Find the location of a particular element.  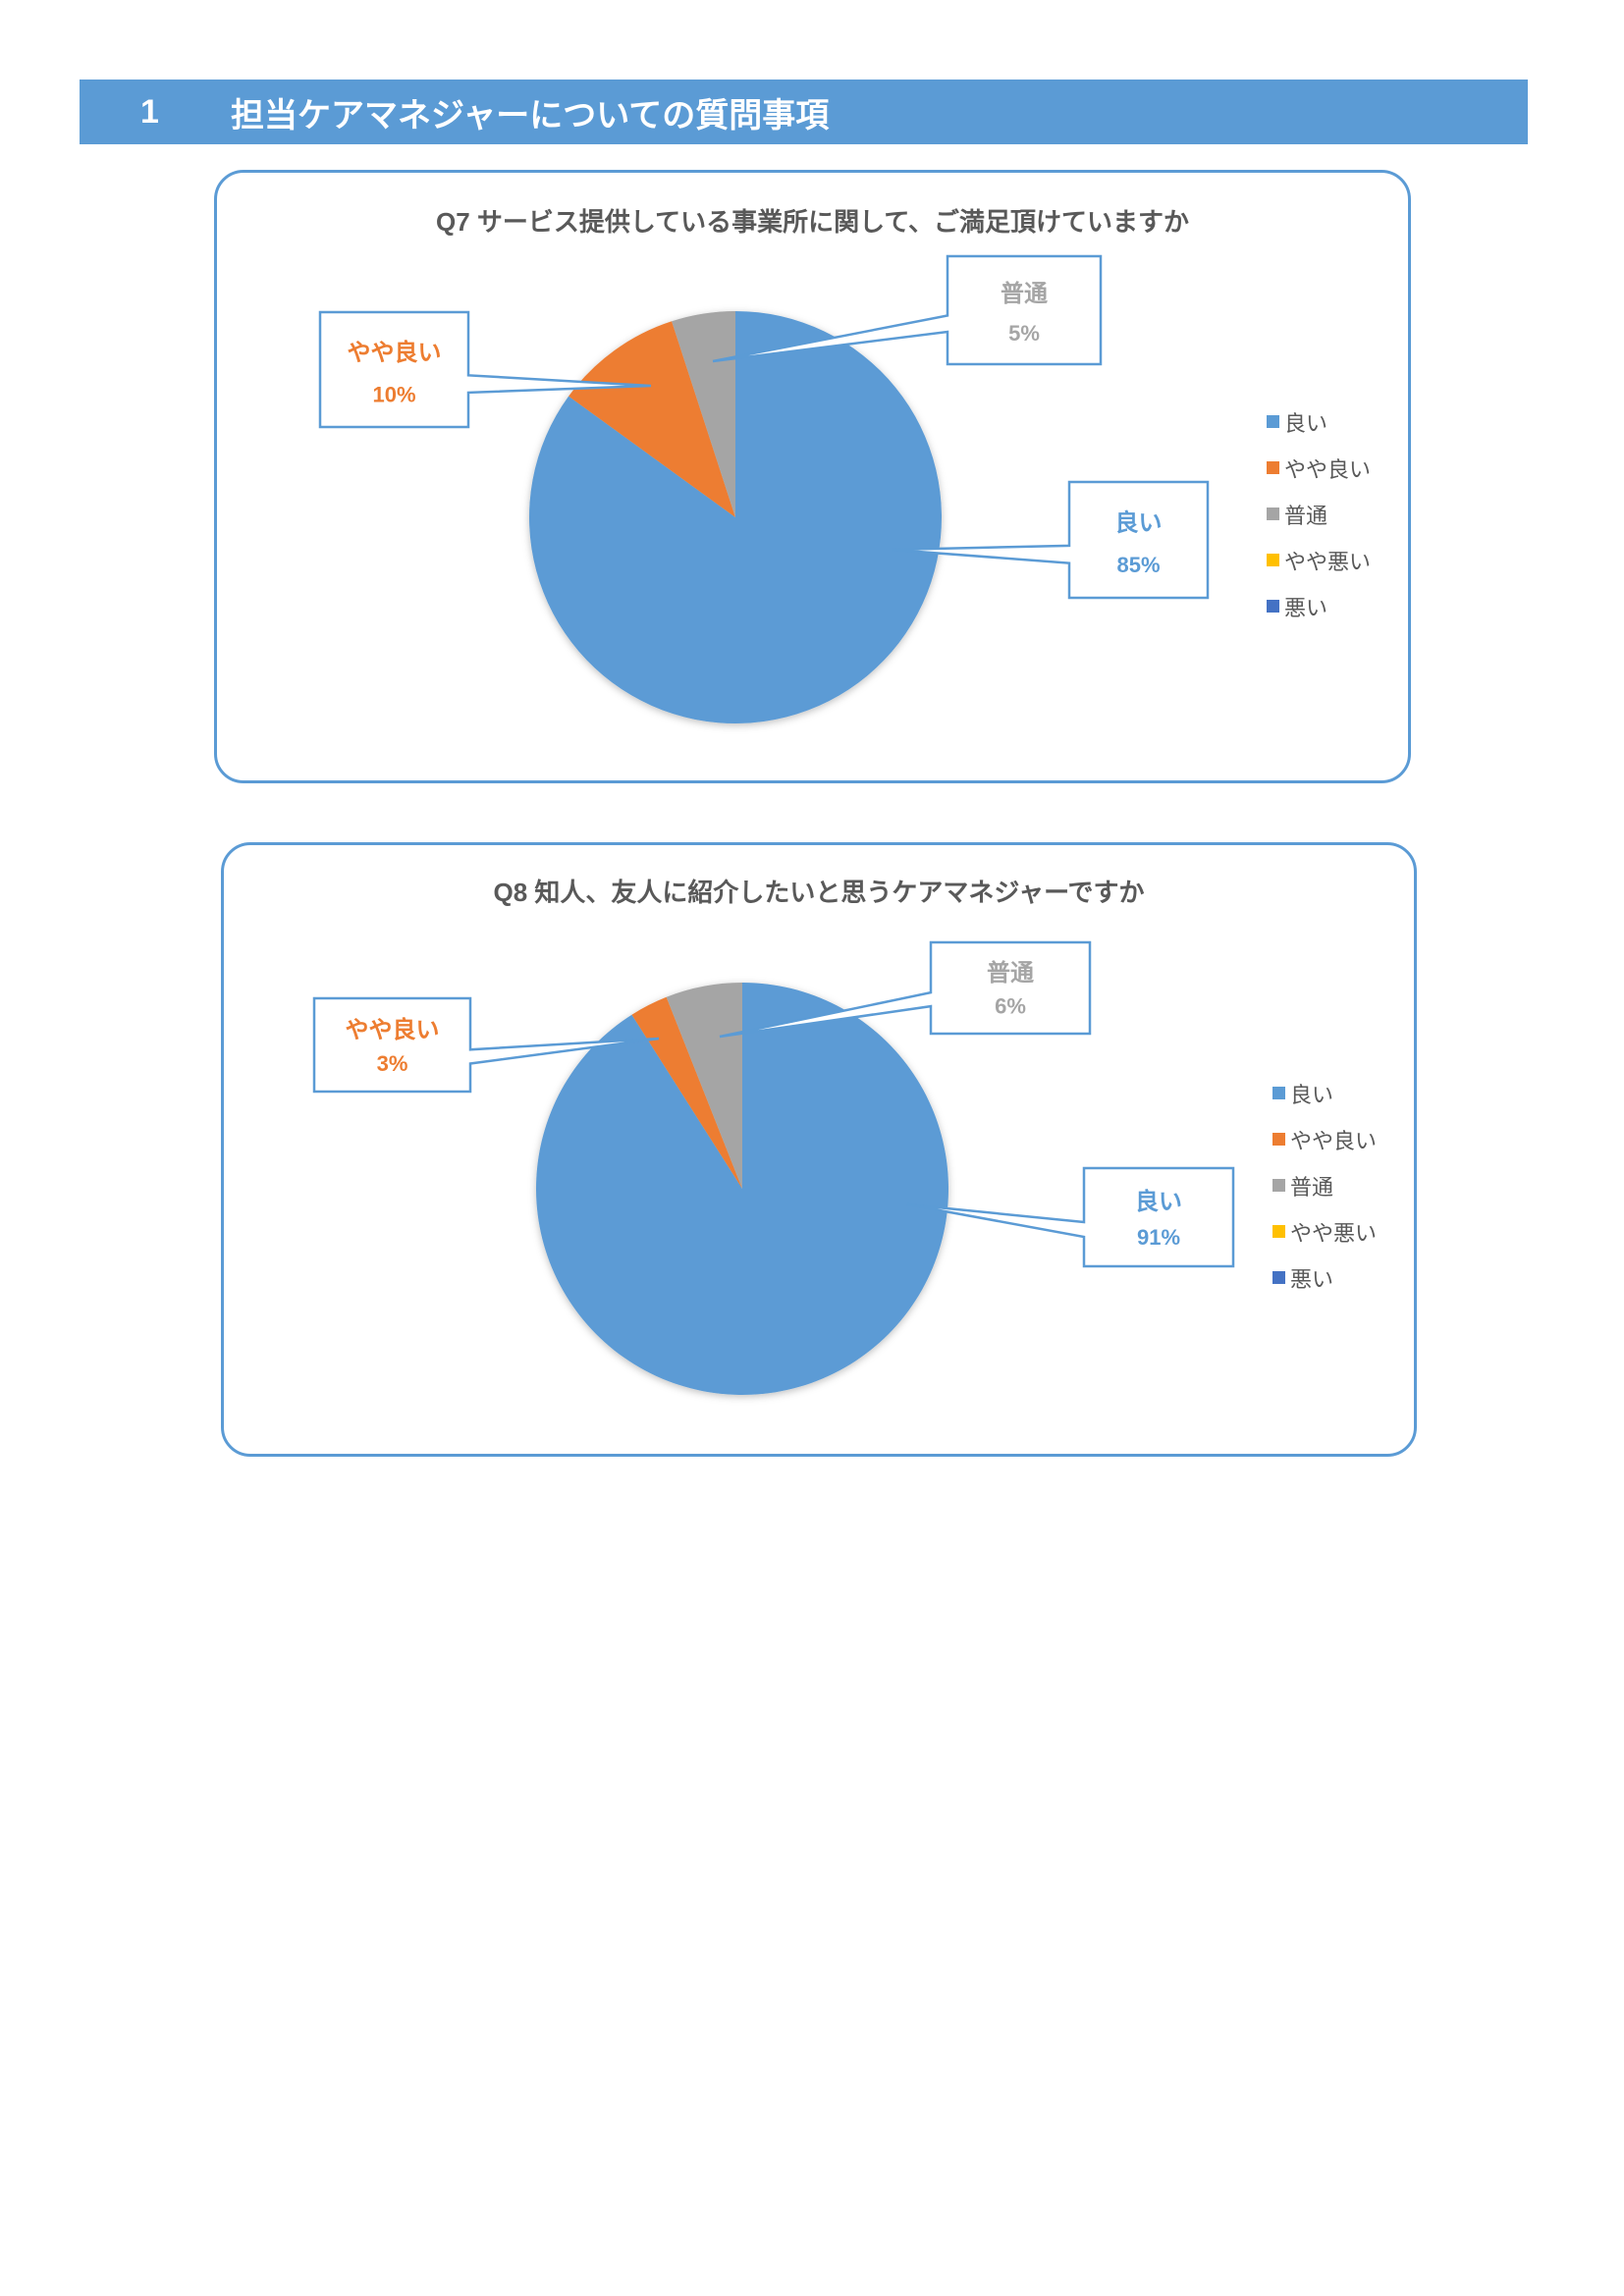

chart-title: Q8 知人、友人に紹介したいと思うケアマネジャーですか is located at coordinates (819, 892).